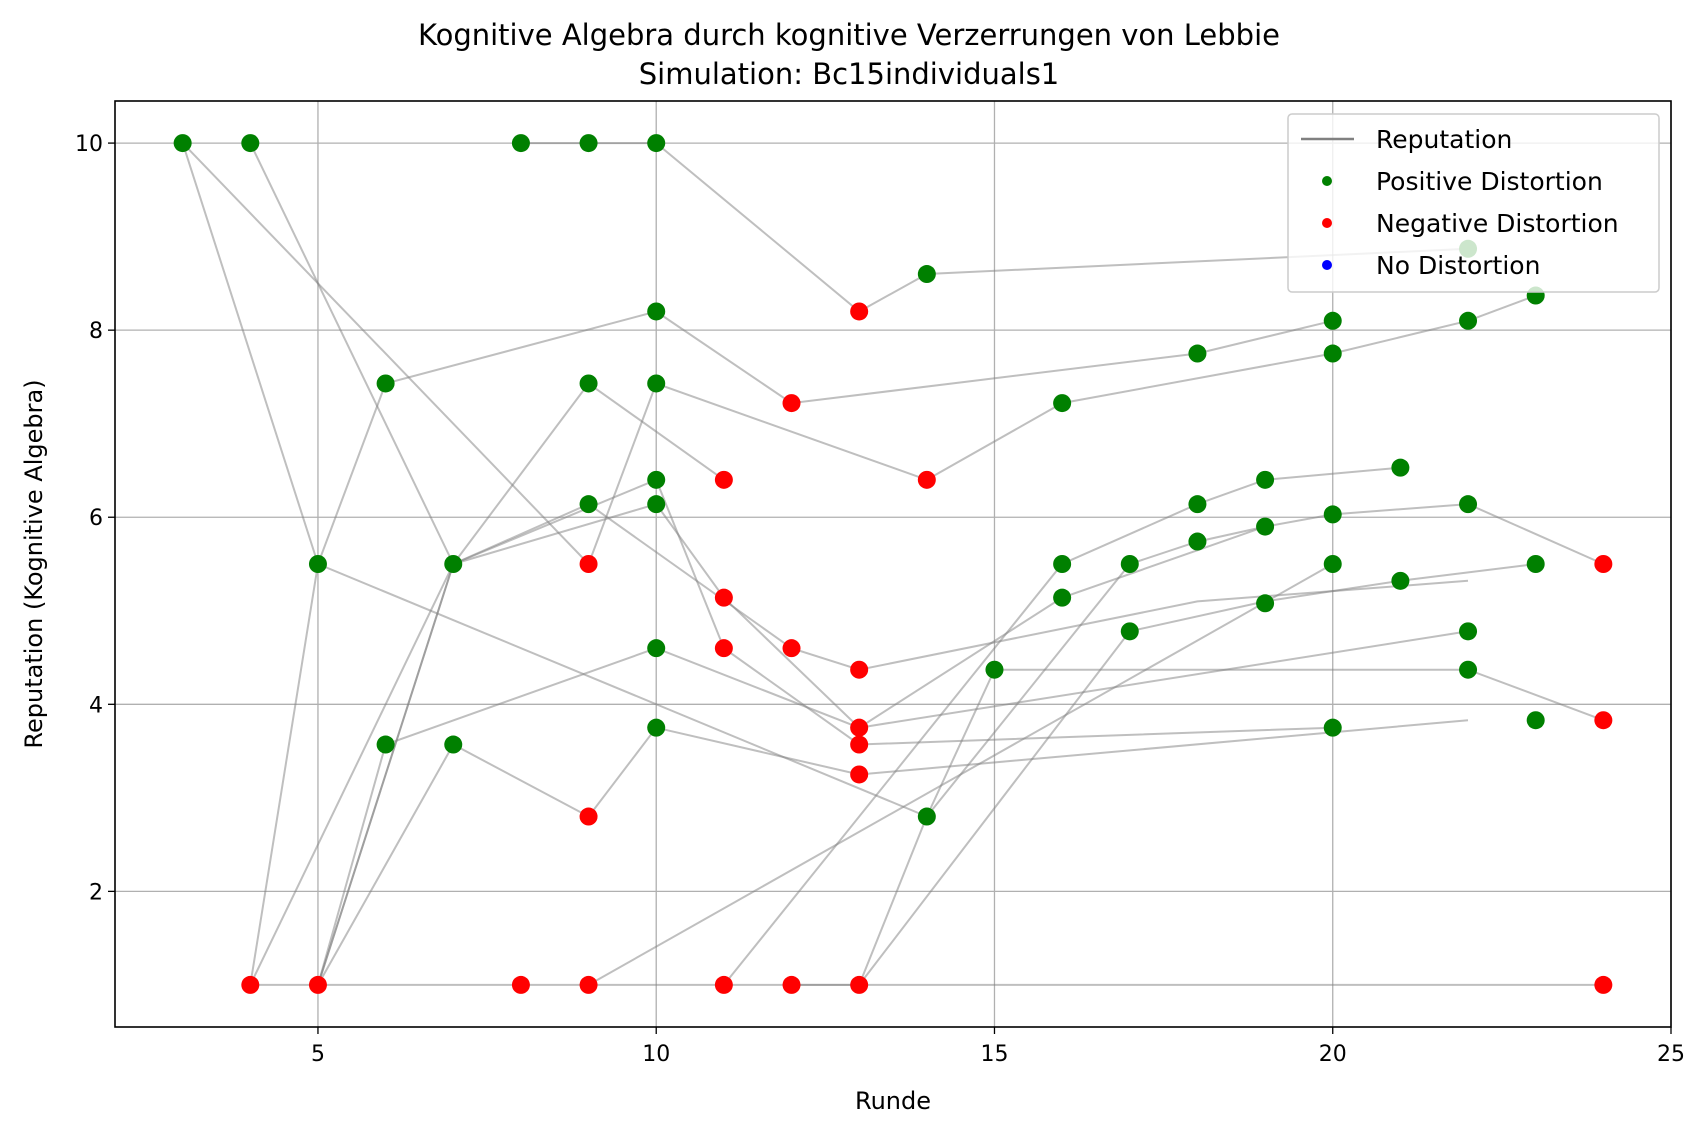 The width and height of the screenshot is (1698, 1131). Describe the element at coordinates (1333, 1054) in the screenshot. I see `x-tick-label: 20` at that location.